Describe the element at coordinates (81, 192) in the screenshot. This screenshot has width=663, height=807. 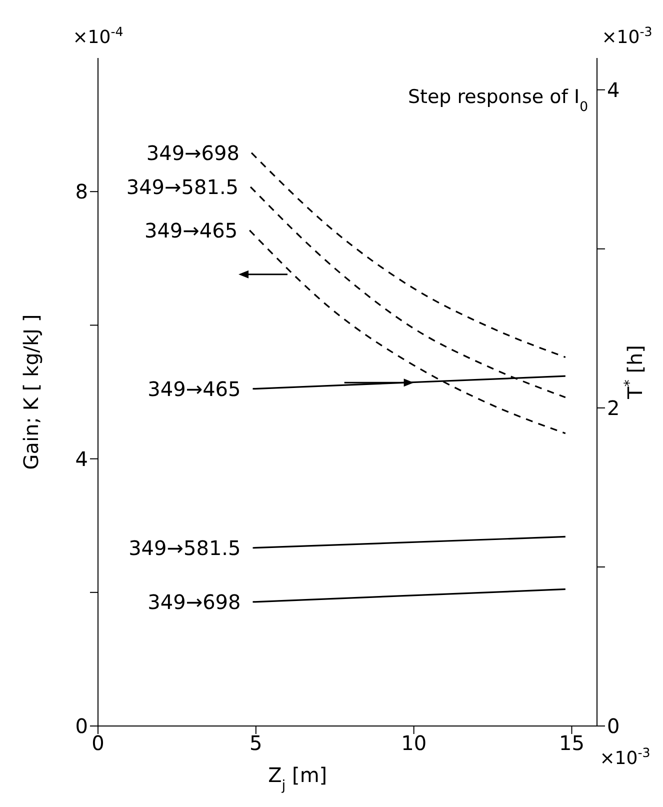
I see `y-tick-label: 8` at that location.